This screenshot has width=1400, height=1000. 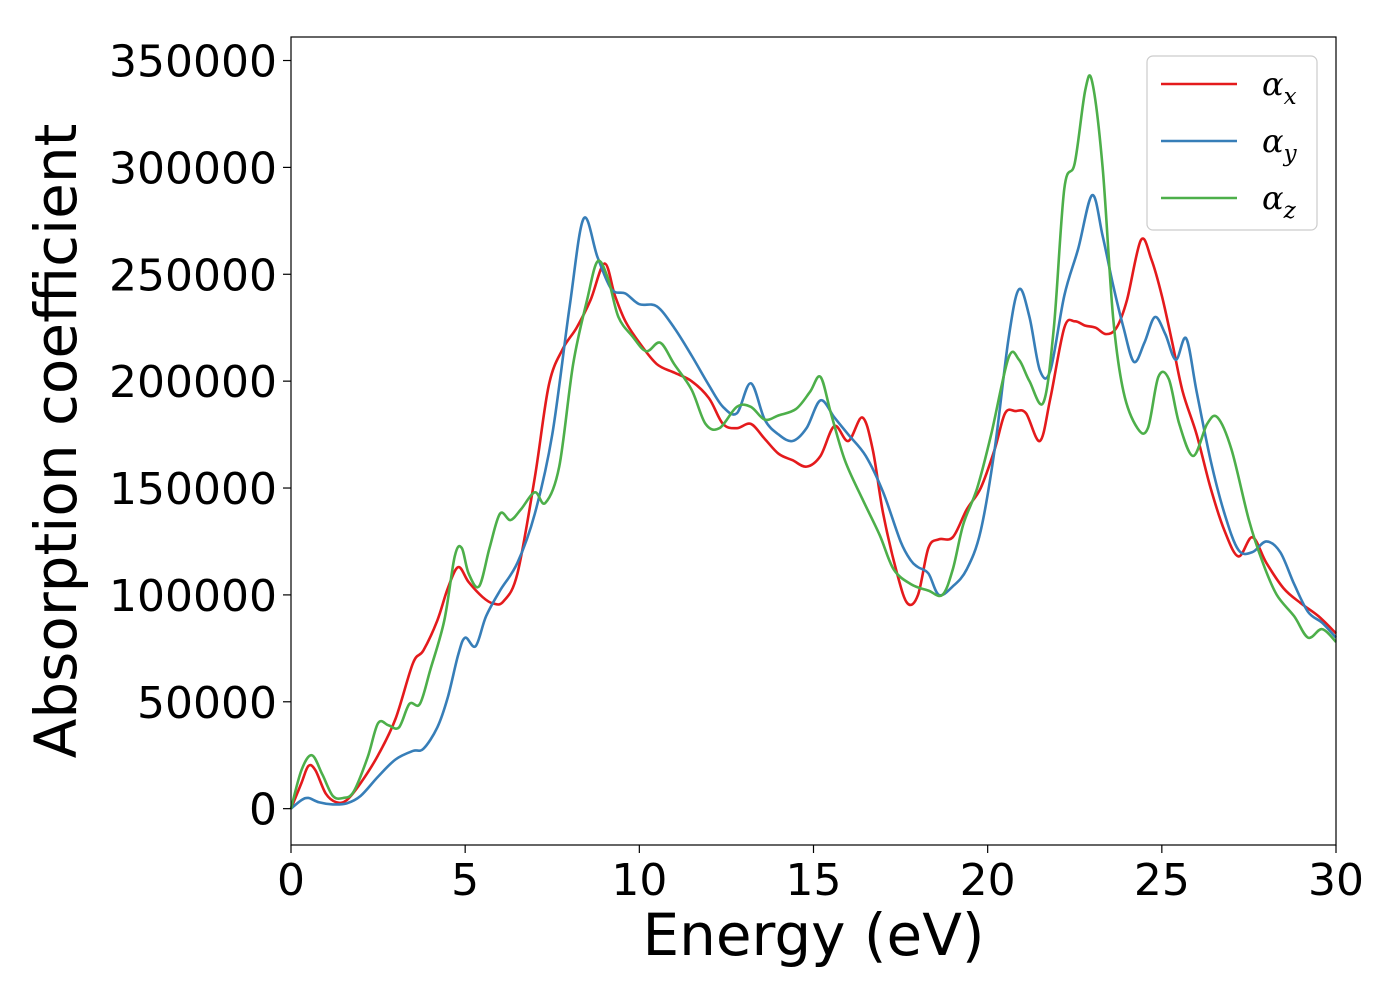 I want to click on x-axis: 0 5 10 15 20 25 30, so click(x=820, y=875).